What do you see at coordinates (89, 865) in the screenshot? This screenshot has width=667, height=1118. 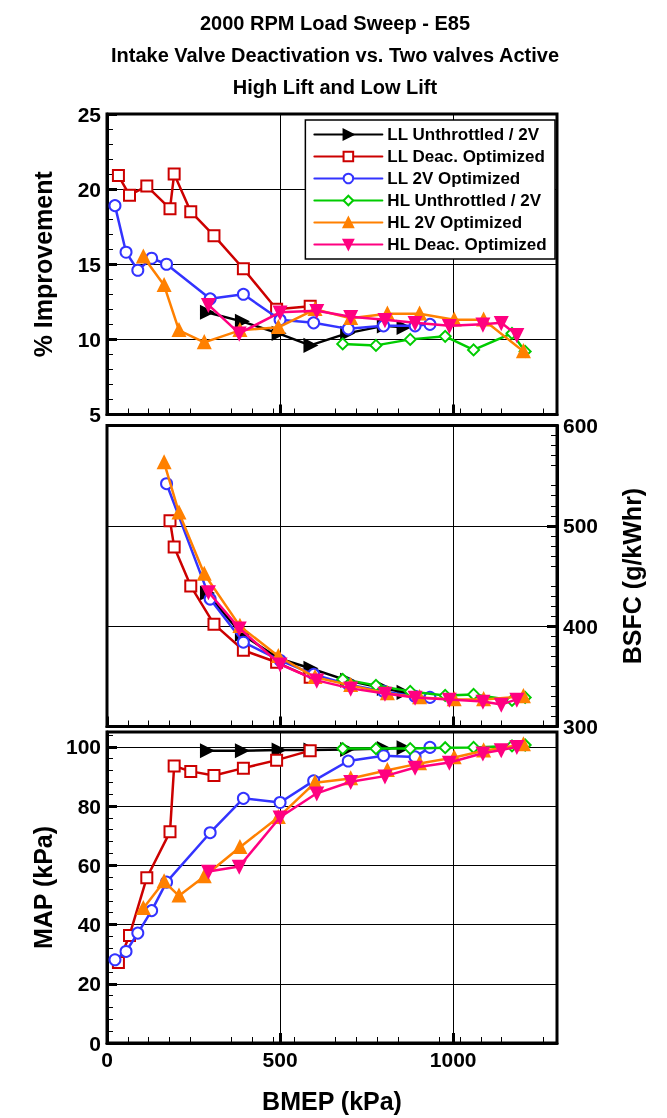 I see `y-tick-label: 60` at bounding box center [89, 865].